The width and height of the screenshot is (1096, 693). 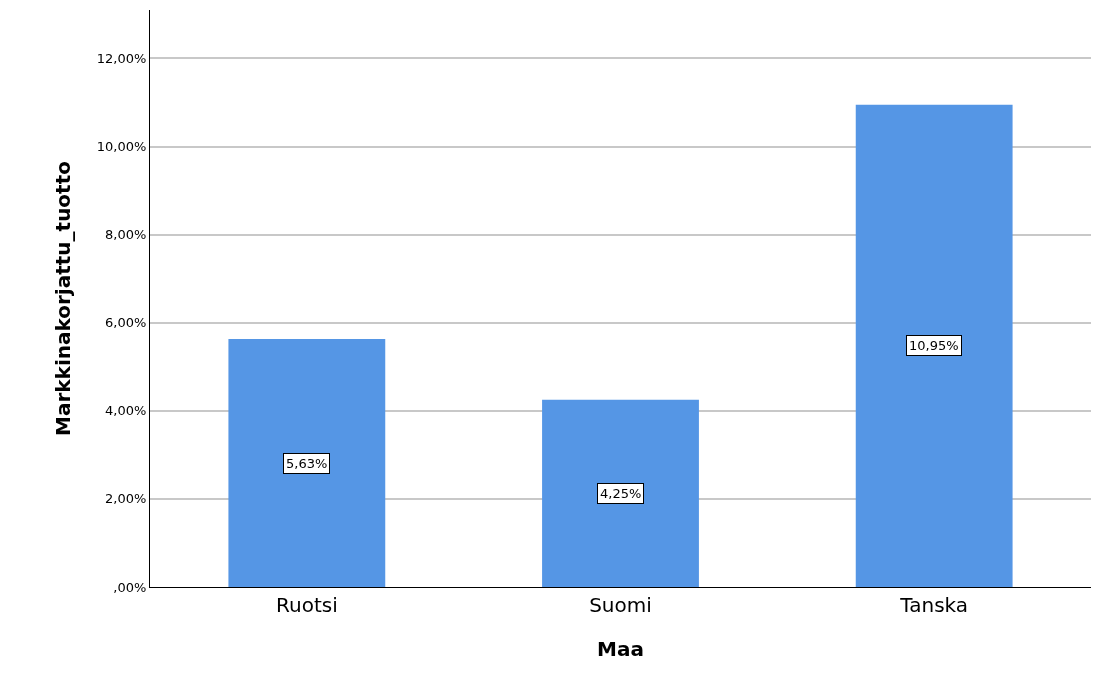 What do you see at coordinates (121, 58) in the screenshot?
I see `y-tick-label: 12,00%` at bounding box center [121, 58].